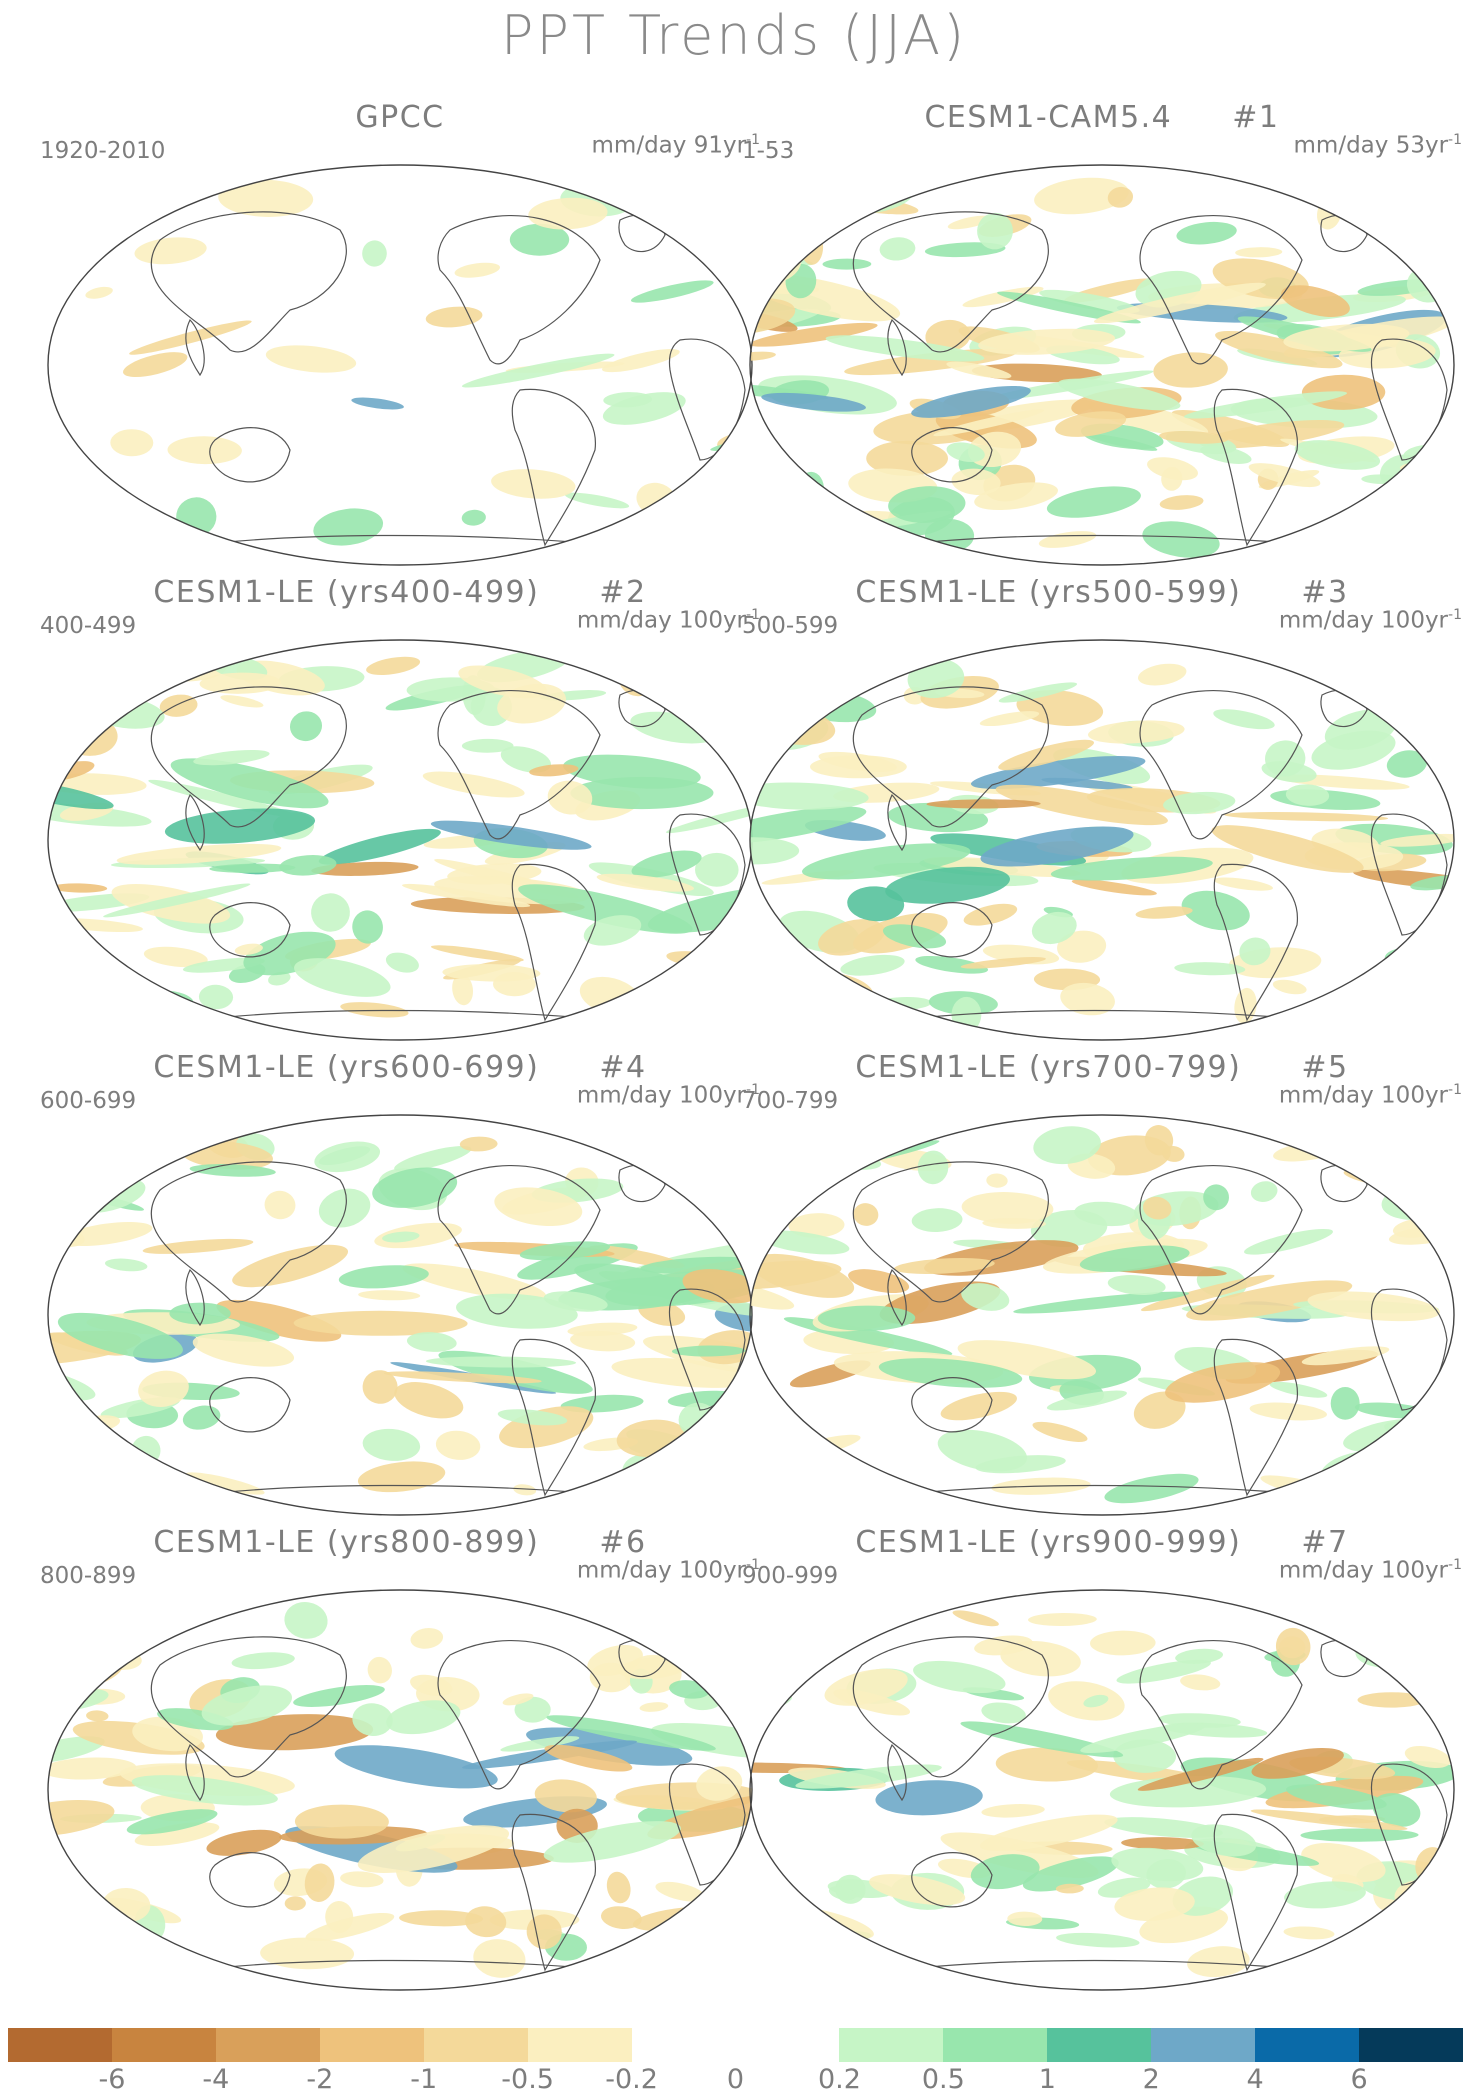 The height and width of the screenshot is (2095, 1468). I want to click on panel-title-text: CESM1-LE (yrs600-699), so click(346, 1067).